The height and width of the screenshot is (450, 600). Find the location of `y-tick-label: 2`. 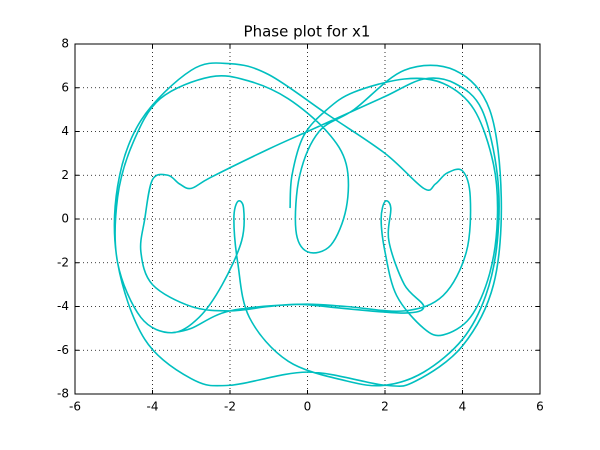

y-tick-label: 2 is located at coordinates (65, 175).